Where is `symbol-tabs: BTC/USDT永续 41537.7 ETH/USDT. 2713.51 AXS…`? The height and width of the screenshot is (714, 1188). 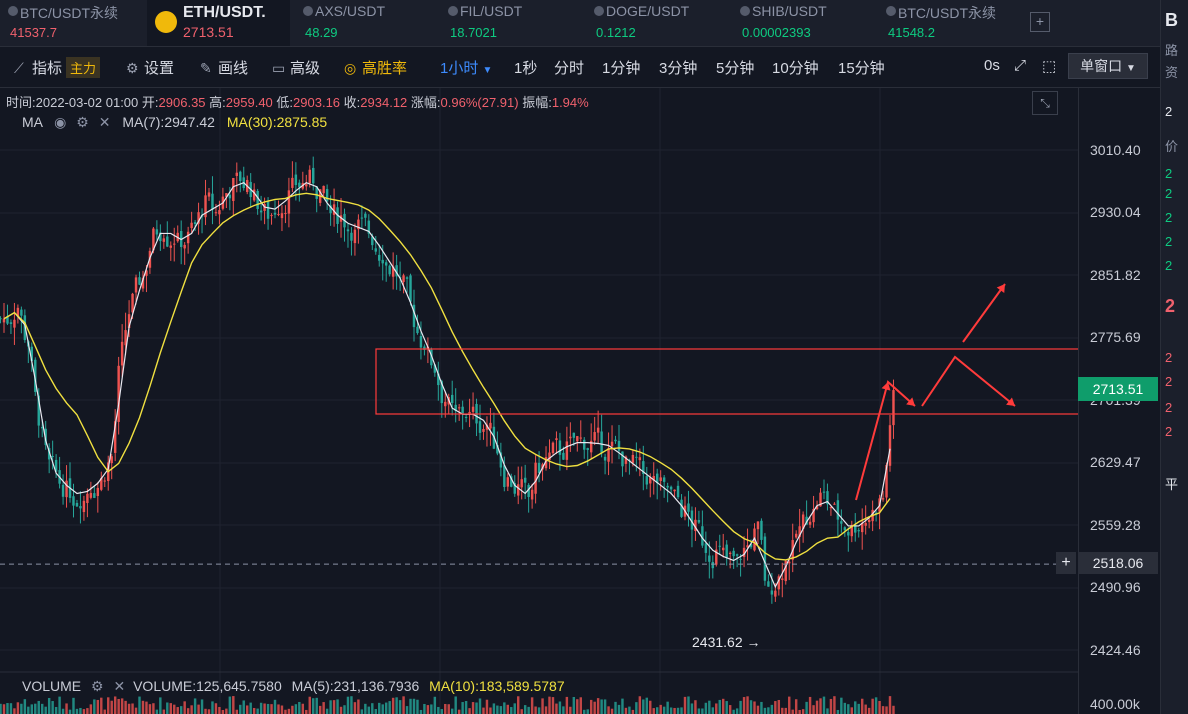
symbol-tabs: BTC/USDT永续 41537.7 ETH/USDT. 2713.51 AXS… is located at coordinates (580, 23).